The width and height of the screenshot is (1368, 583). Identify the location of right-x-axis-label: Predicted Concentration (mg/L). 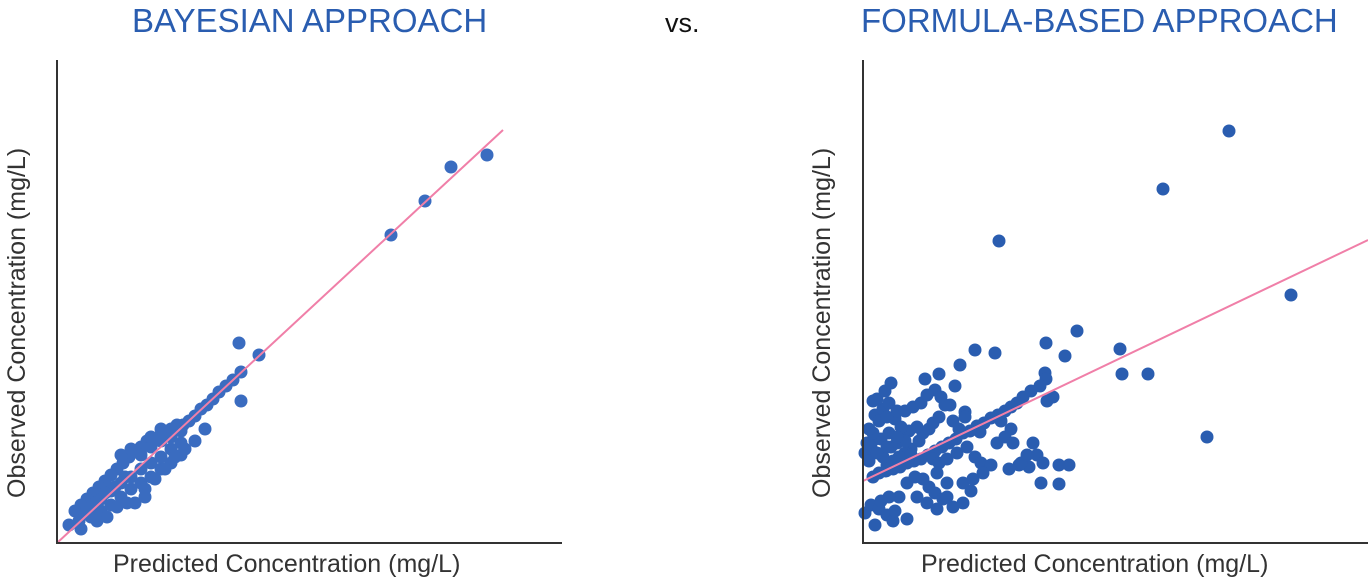
(1095, 564).